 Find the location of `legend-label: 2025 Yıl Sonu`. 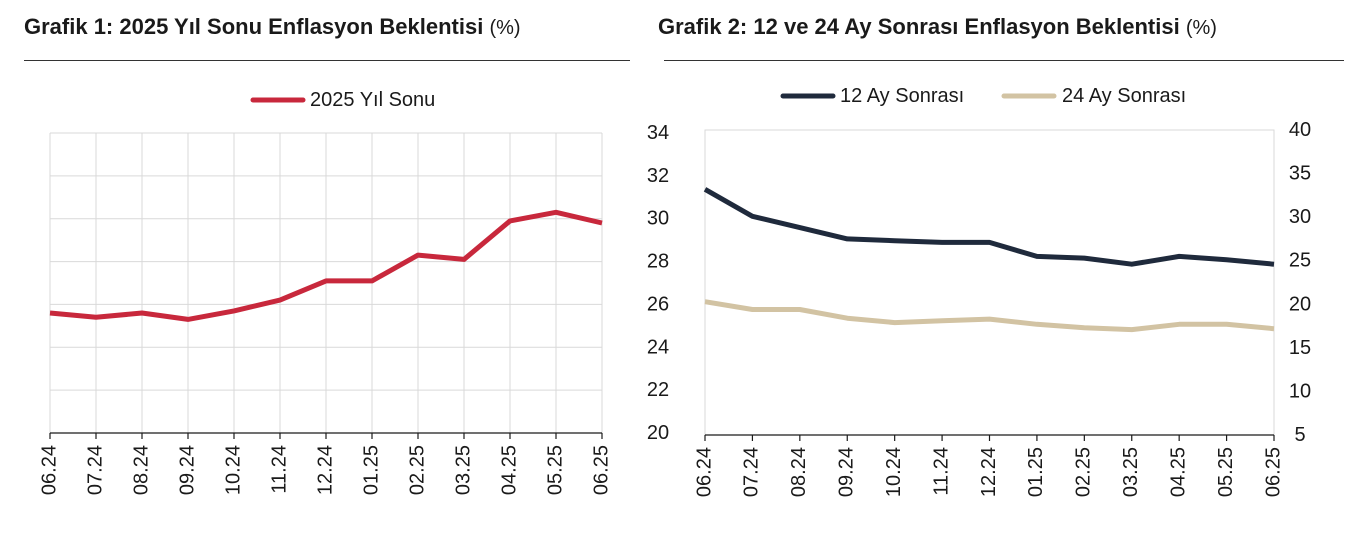

legend-label: 2025 Yıl Sonu is located at coordinates (372, 100).